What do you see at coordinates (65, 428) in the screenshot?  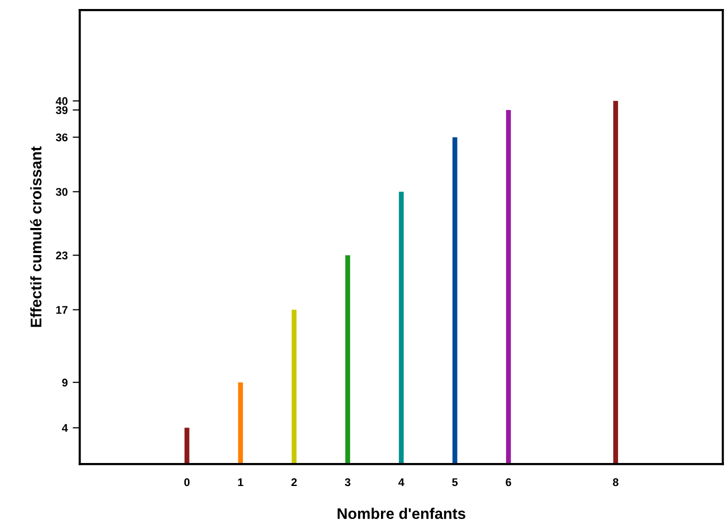 I see `y-tick-label: 4` at bounding box center [65, 428].